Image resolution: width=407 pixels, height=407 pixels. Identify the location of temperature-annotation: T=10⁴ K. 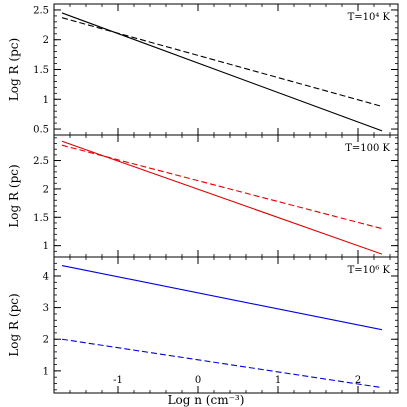
(369, 17).